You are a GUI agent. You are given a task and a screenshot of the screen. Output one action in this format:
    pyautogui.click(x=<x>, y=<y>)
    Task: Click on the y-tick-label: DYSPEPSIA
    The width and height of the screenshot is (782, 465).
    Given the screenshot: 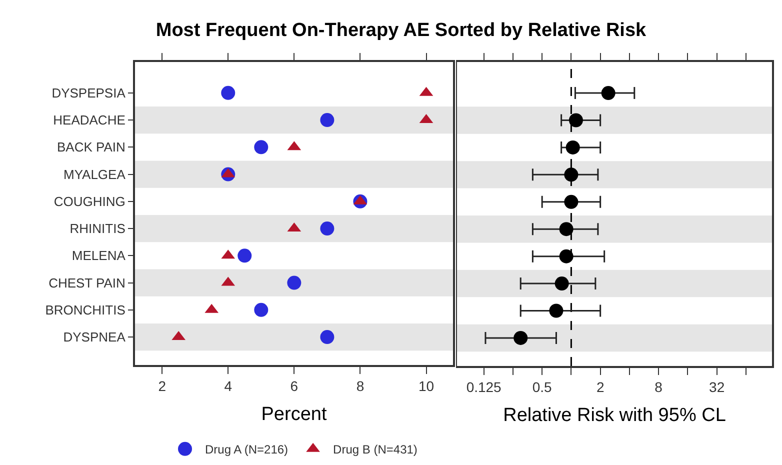 What is the action you would take?
    pyautogui.click(x=89, y=92)
    